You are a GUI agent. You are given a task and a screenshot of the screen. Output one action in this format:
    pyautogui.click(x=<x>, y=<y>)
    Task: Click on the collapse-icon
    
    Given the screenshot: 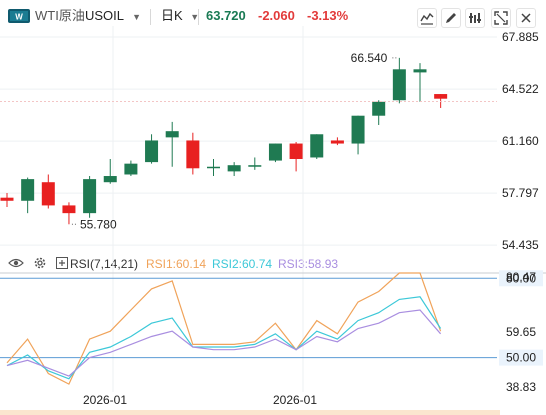 What is the action you would take?
    pyautogui.click(x=62, y=265)
    